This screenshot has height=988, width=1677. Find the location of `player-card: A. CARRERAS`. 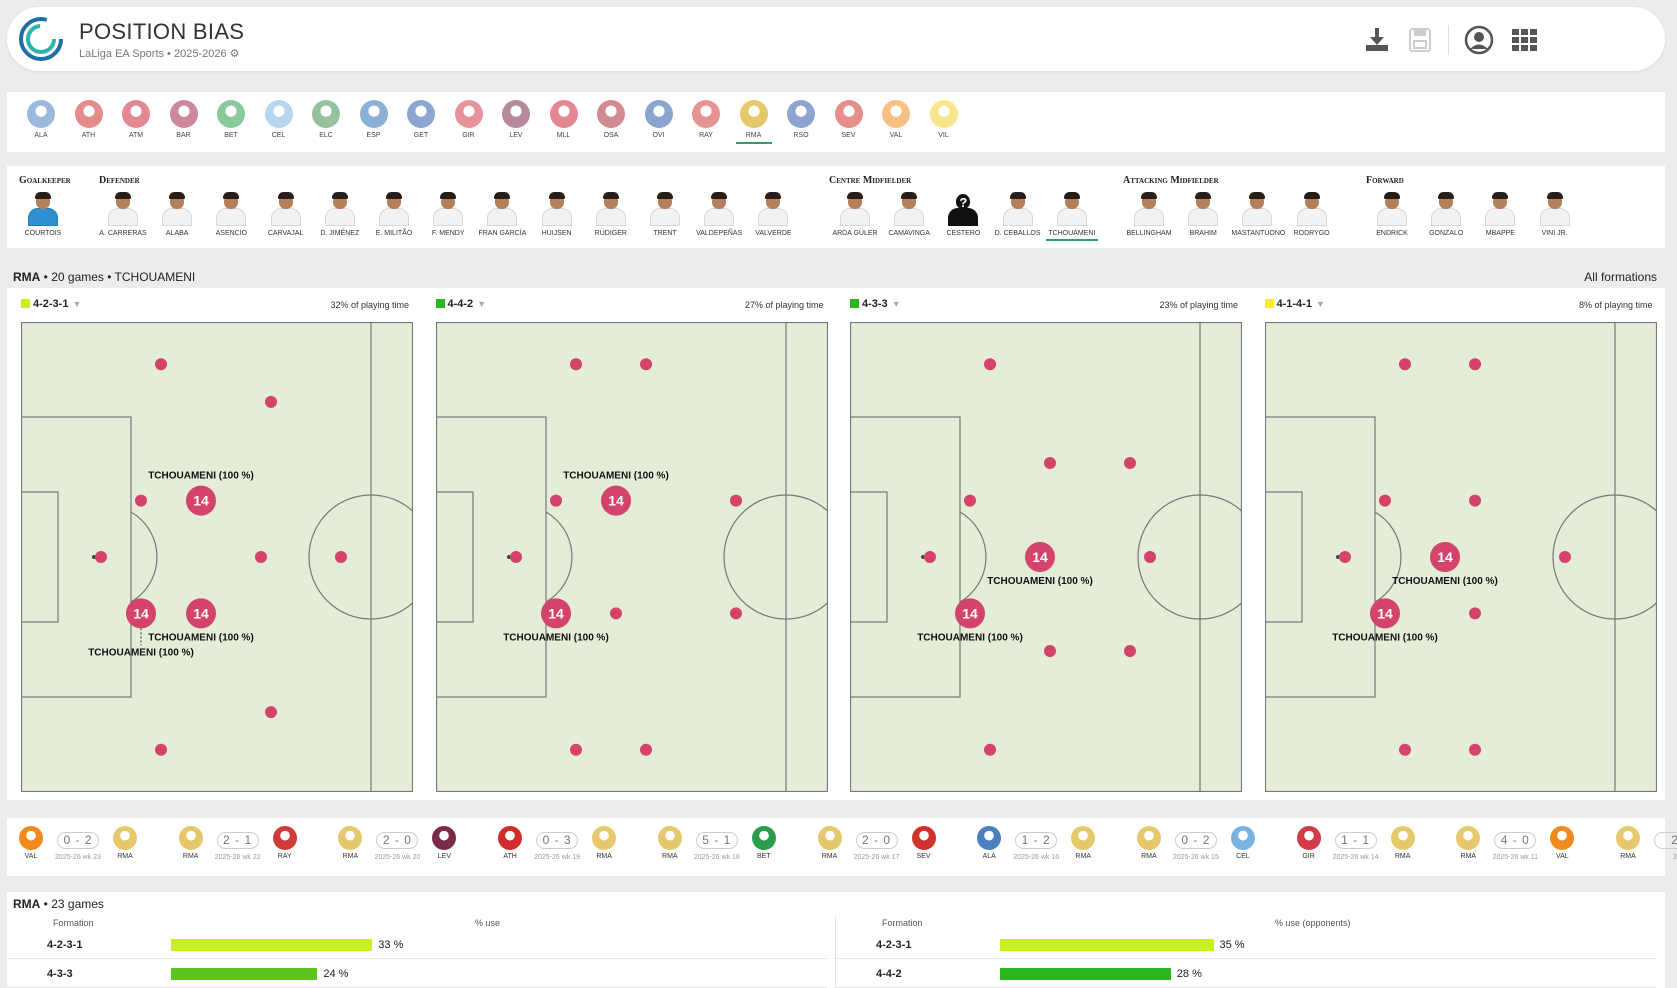

player-card: A. CARRERAS is located at coordinates (123, 214).